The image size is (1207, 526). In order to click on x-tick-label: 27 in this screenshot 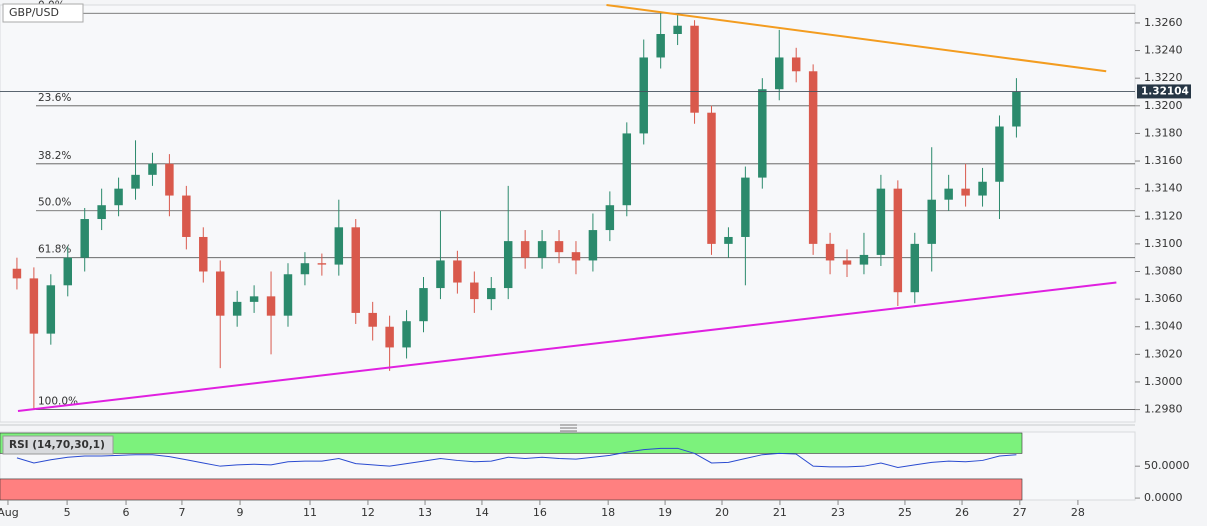, I will do `click(1020, 512)`.